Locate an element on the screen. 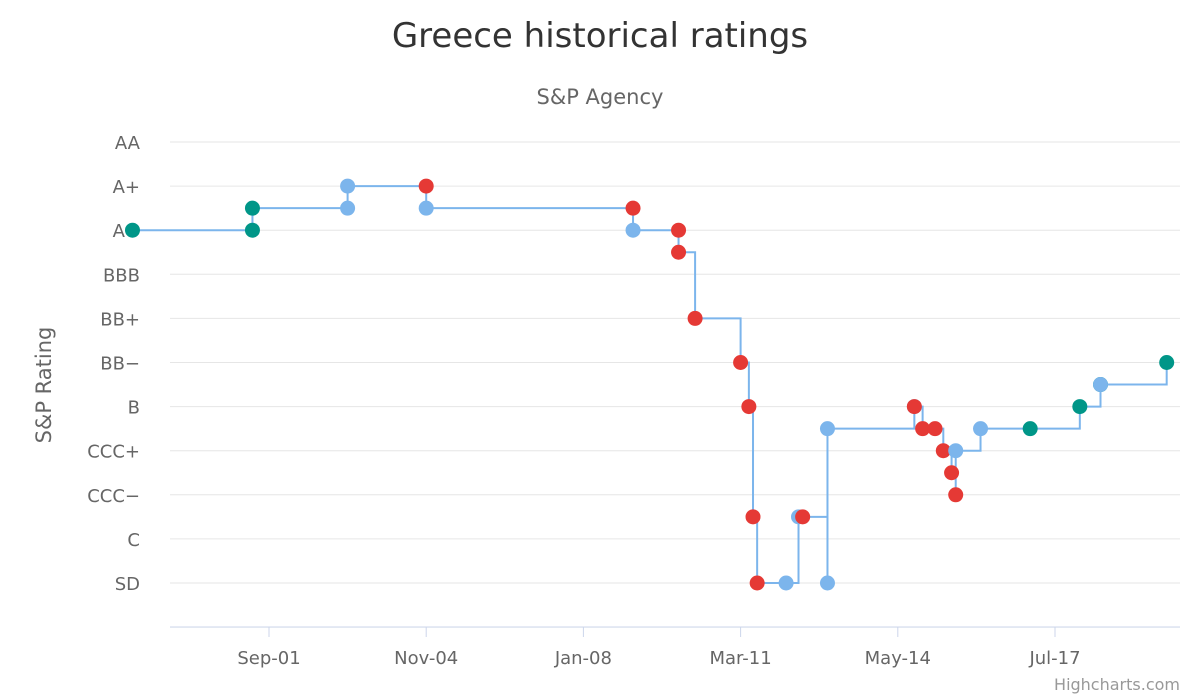 Image resolution: width=1200 pixels, height=700 pixels. chart-subtitle: S&P Agency is located at coordinates (600, 97).